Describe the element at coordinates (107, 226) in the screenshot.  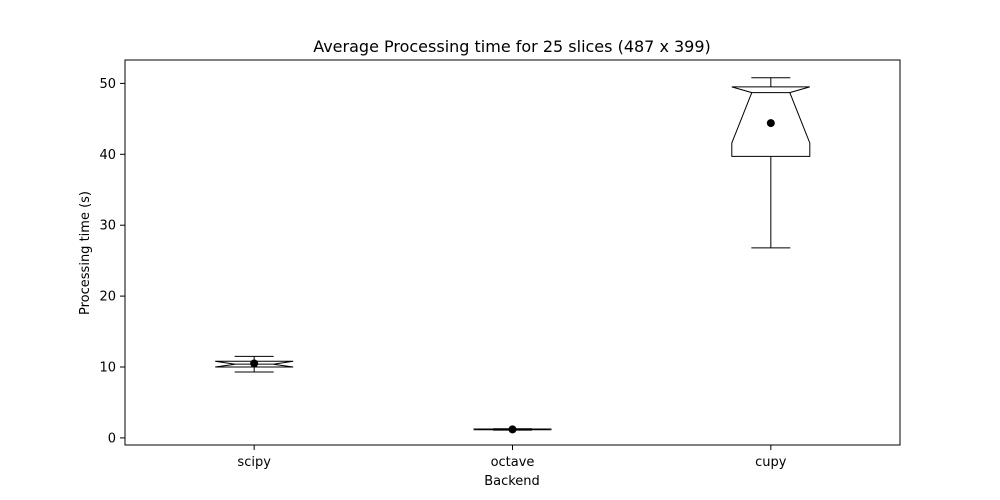
I see `y-tick-label: 30` at that location.